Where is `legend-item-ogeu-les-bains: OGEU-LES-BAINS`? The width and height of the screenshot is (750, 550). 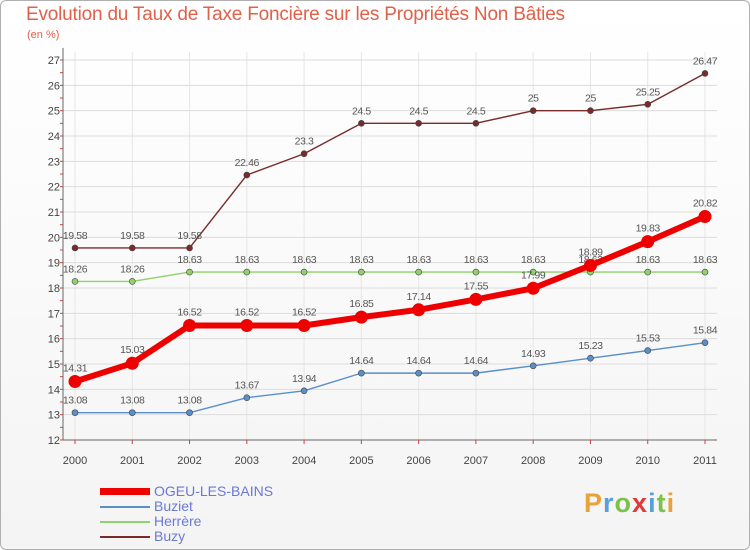
legend-item-ogeu-les-bains: OGEU-LES-BAINS is located at coordinates (225, 491).